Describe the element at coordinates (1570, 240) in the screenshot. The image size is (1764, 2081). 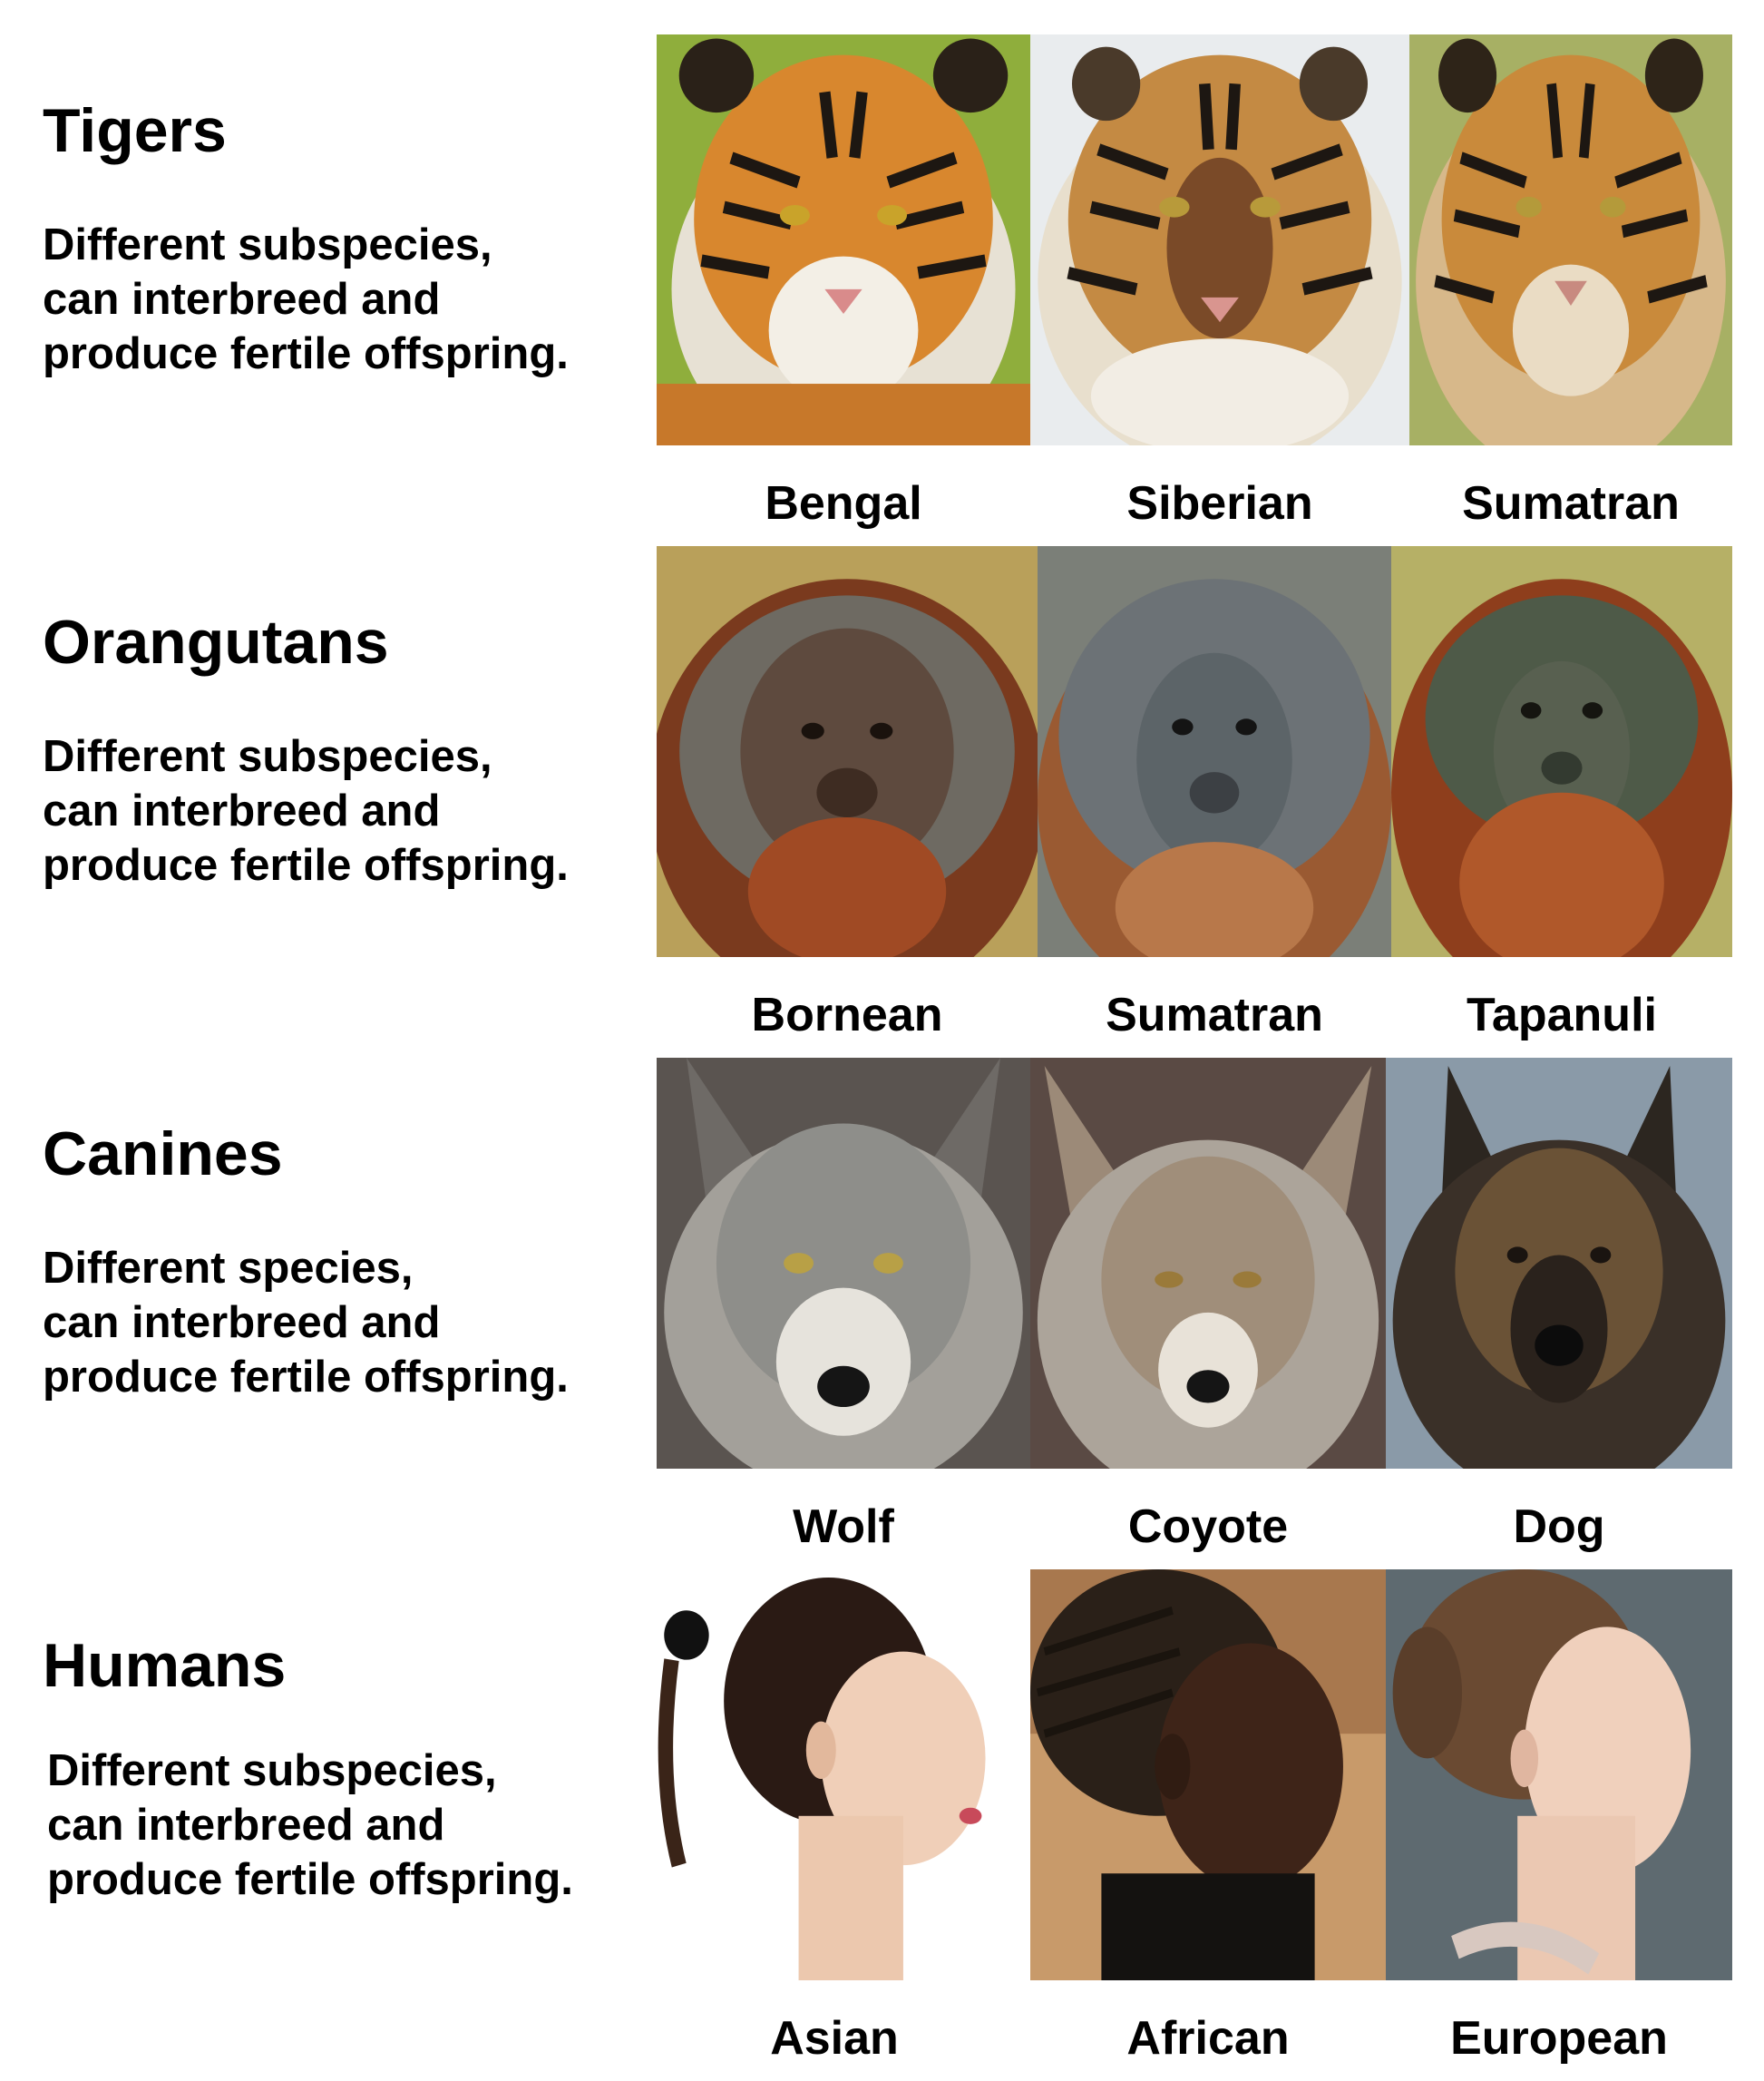
I see `sumatran-tiger-photo` at that location.